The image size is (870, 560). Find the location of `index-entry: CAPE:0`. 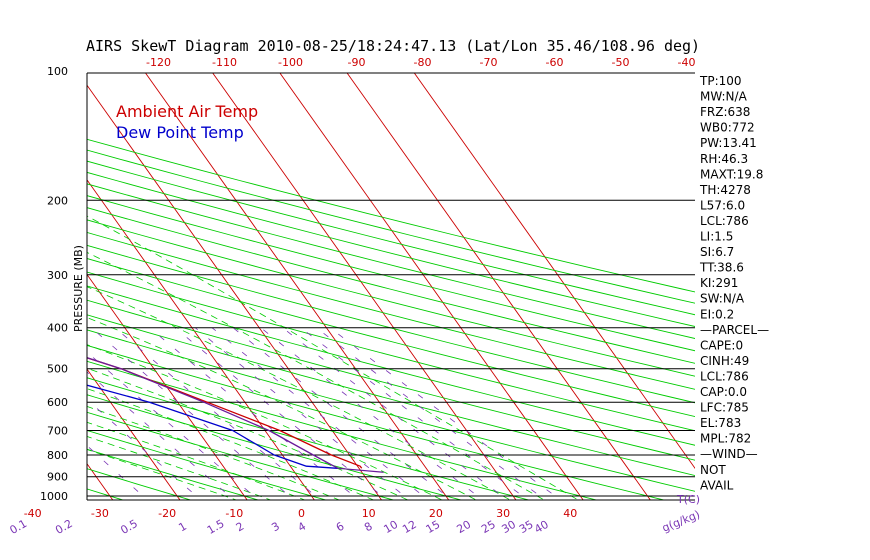

index-entry: CAPE:0 is located at coordinates (721, 345).